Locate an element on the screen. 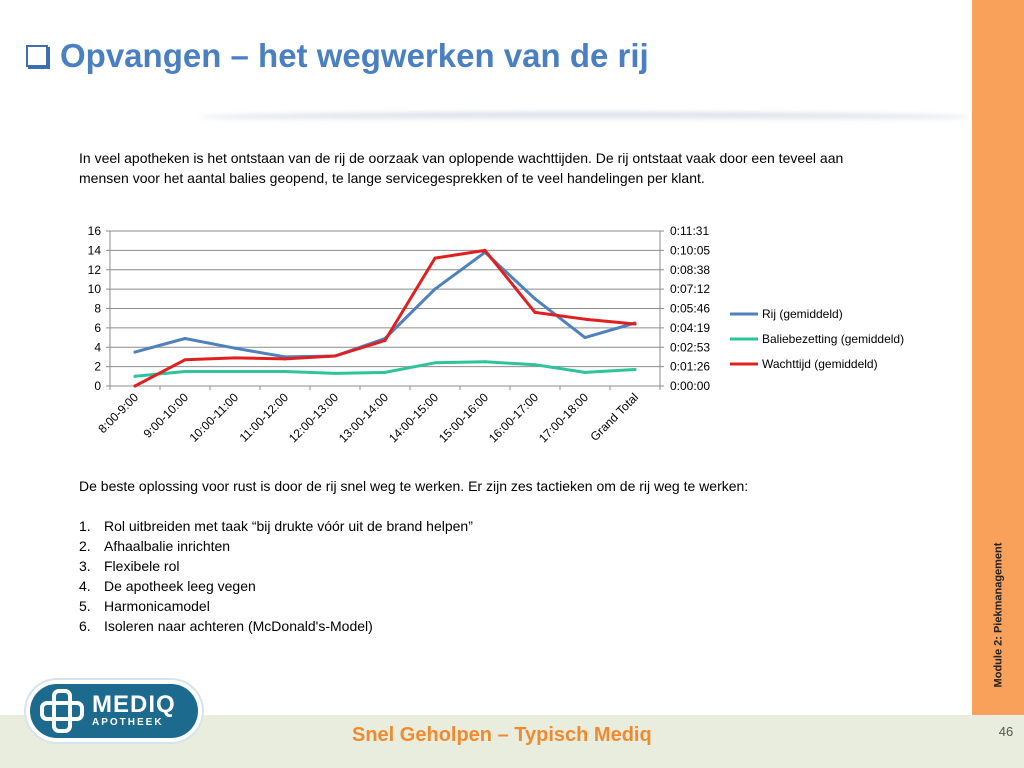  y2-tick-label: 0:11:31 is located at coordinates (689, 231).